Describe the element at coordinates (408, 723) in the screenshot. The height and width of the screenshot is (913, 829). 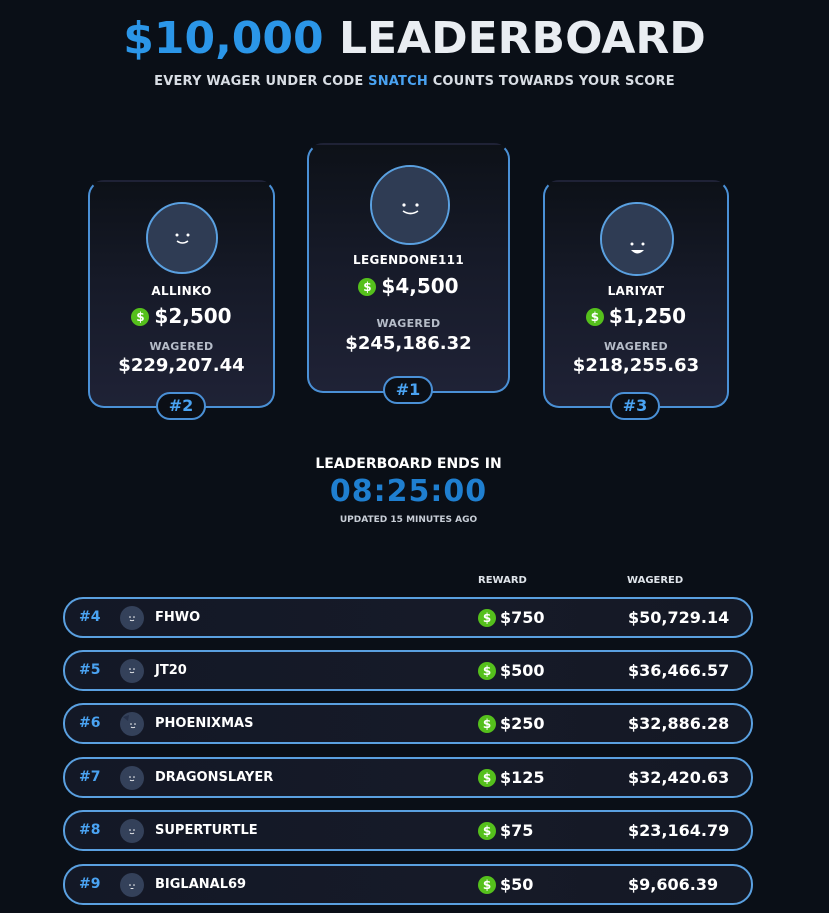
I see `table-row: #6 PHOENIXMAS $ $250 $32,886.28` at that location.